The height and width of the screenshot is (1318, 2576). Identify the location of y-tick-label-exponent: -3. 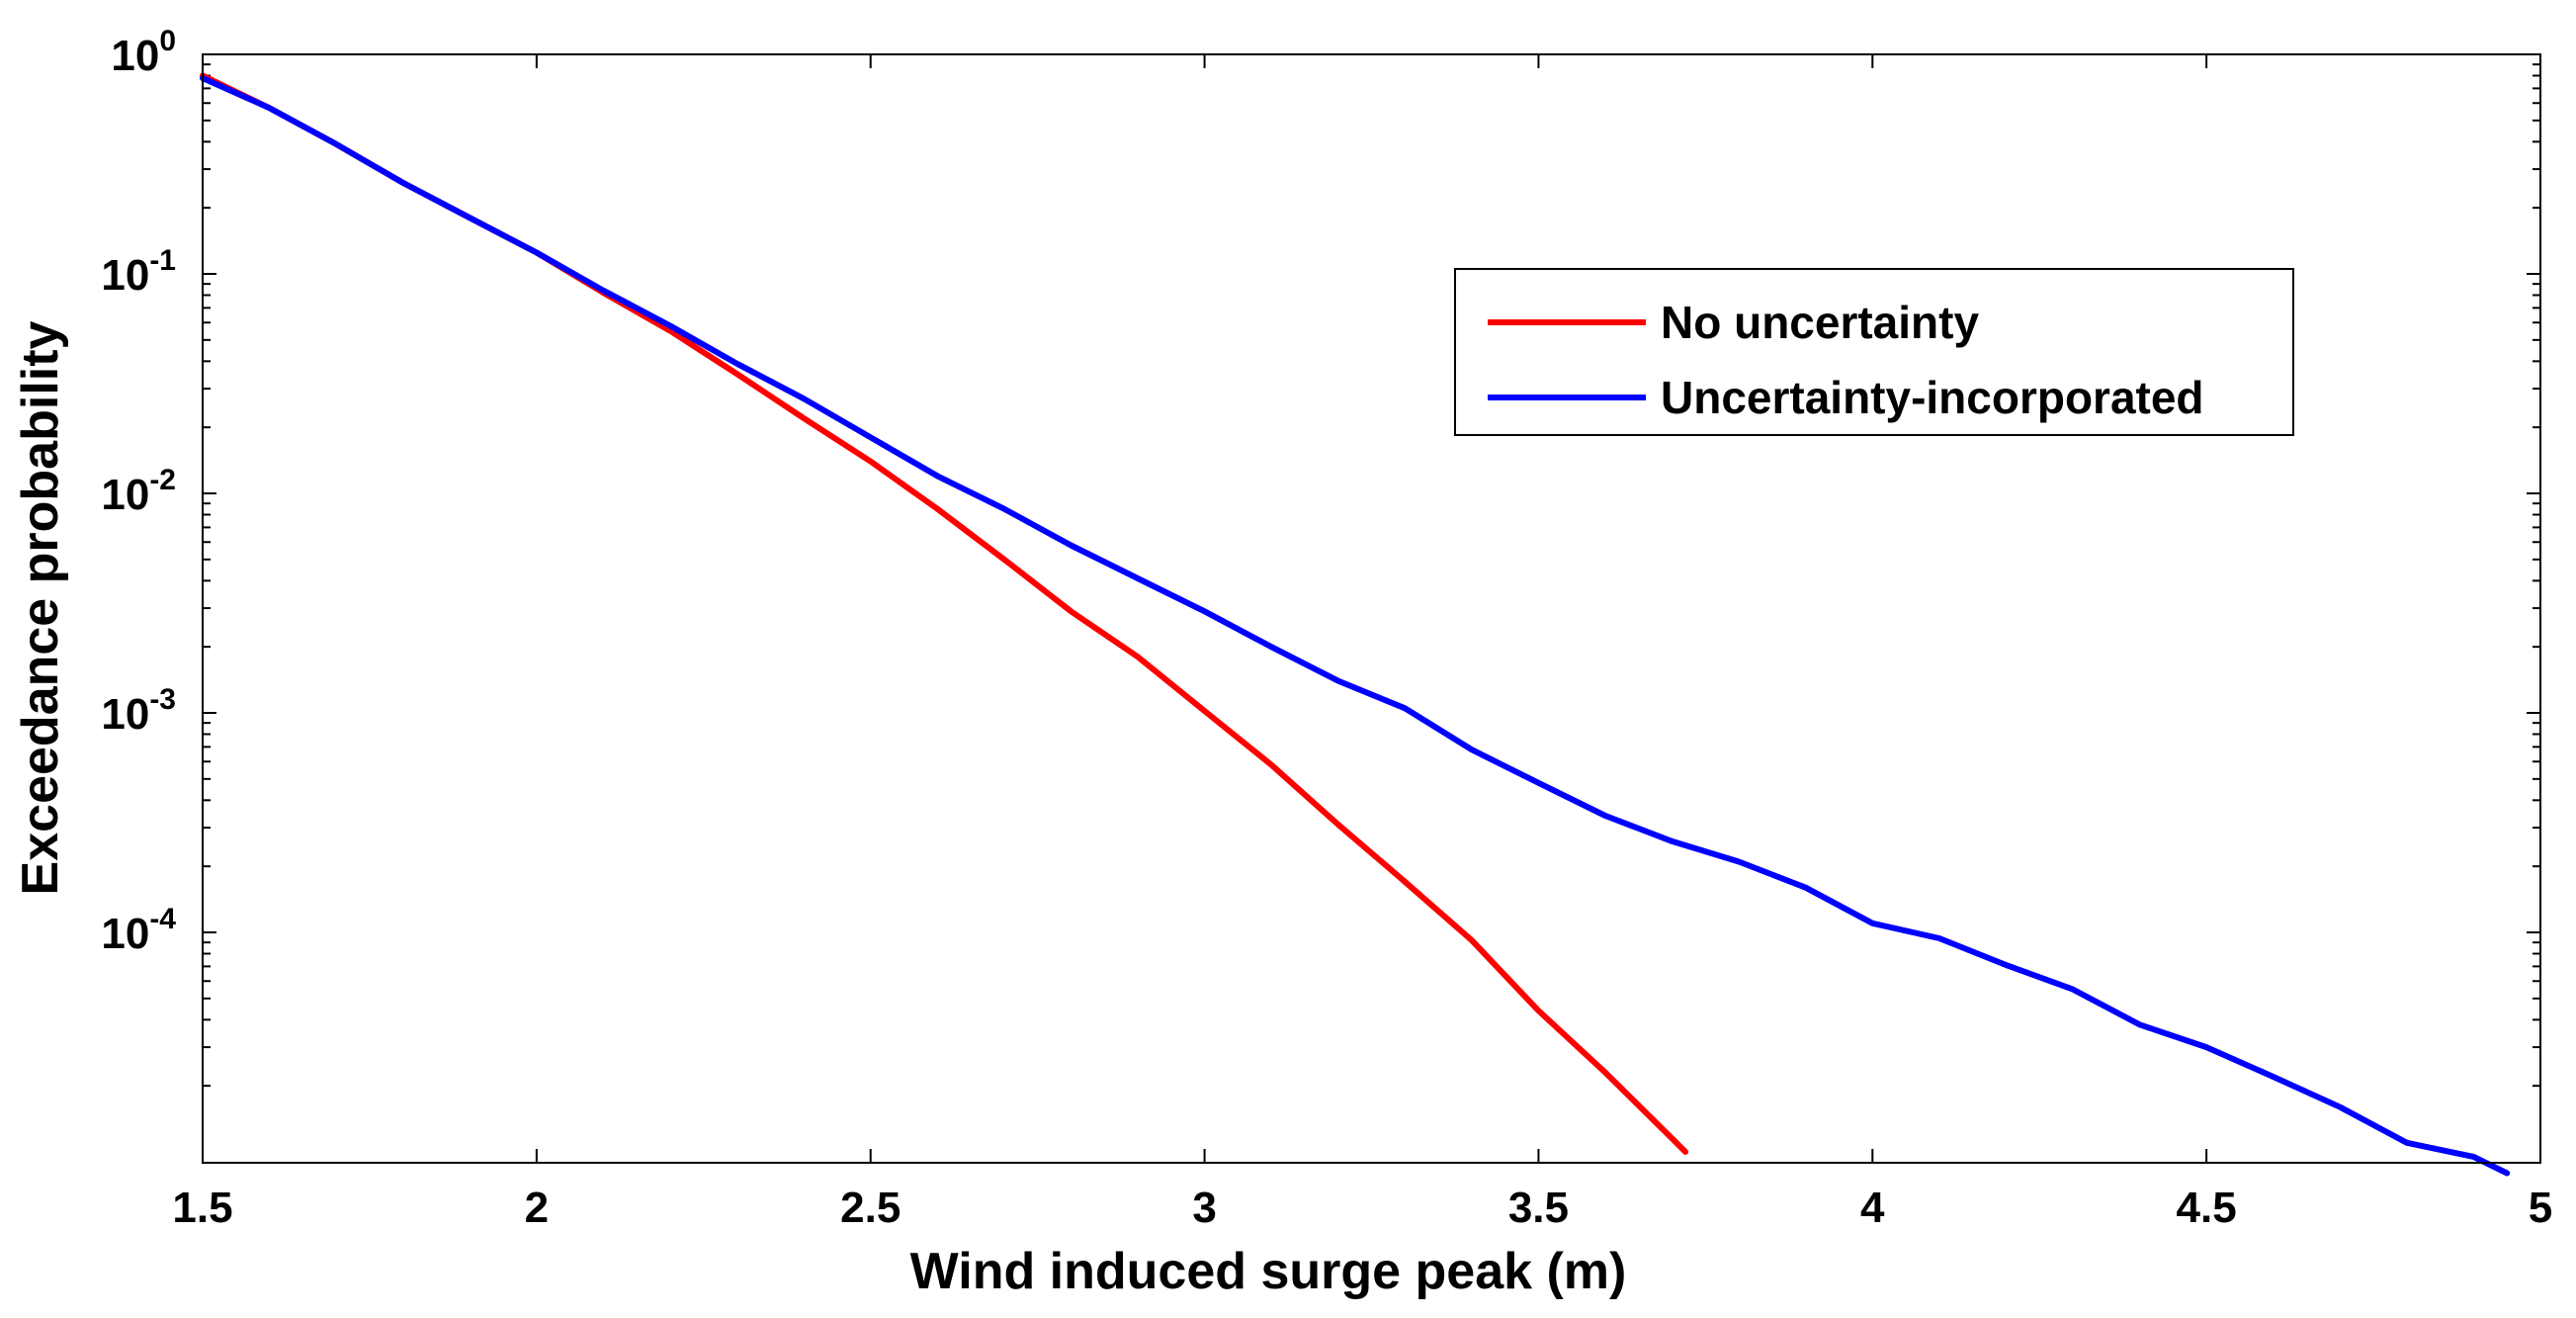
(162, 700).